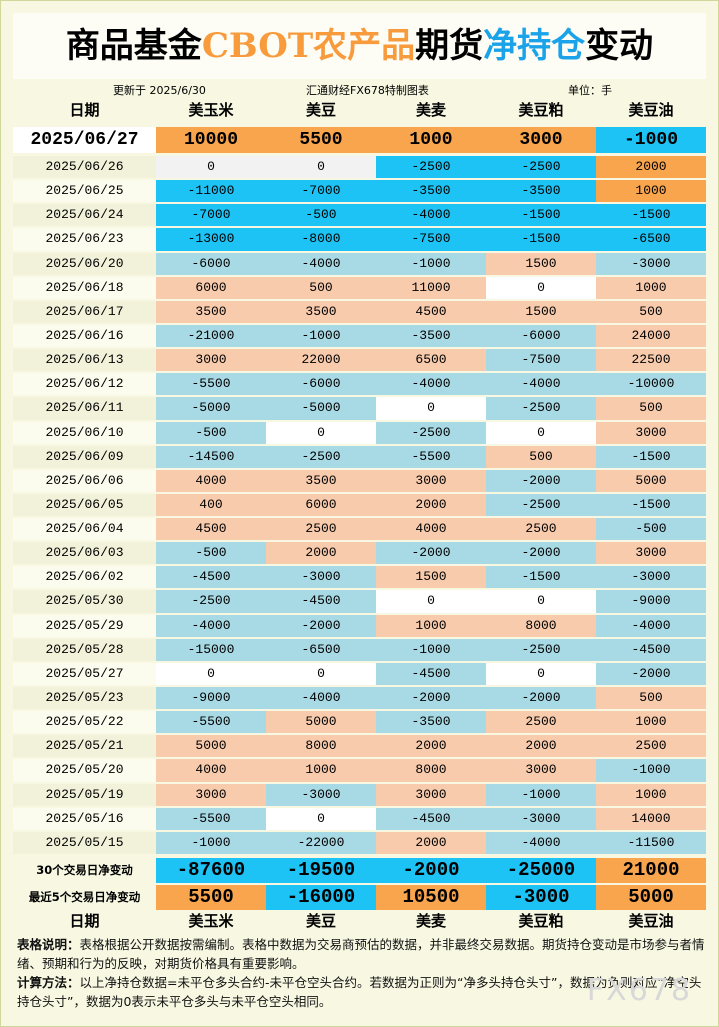 The width and height of the screenshot is (719, 1027). Describe the element at coordinates (431, 312) in the screenshot. I see `value-cell: 4500` at that location.